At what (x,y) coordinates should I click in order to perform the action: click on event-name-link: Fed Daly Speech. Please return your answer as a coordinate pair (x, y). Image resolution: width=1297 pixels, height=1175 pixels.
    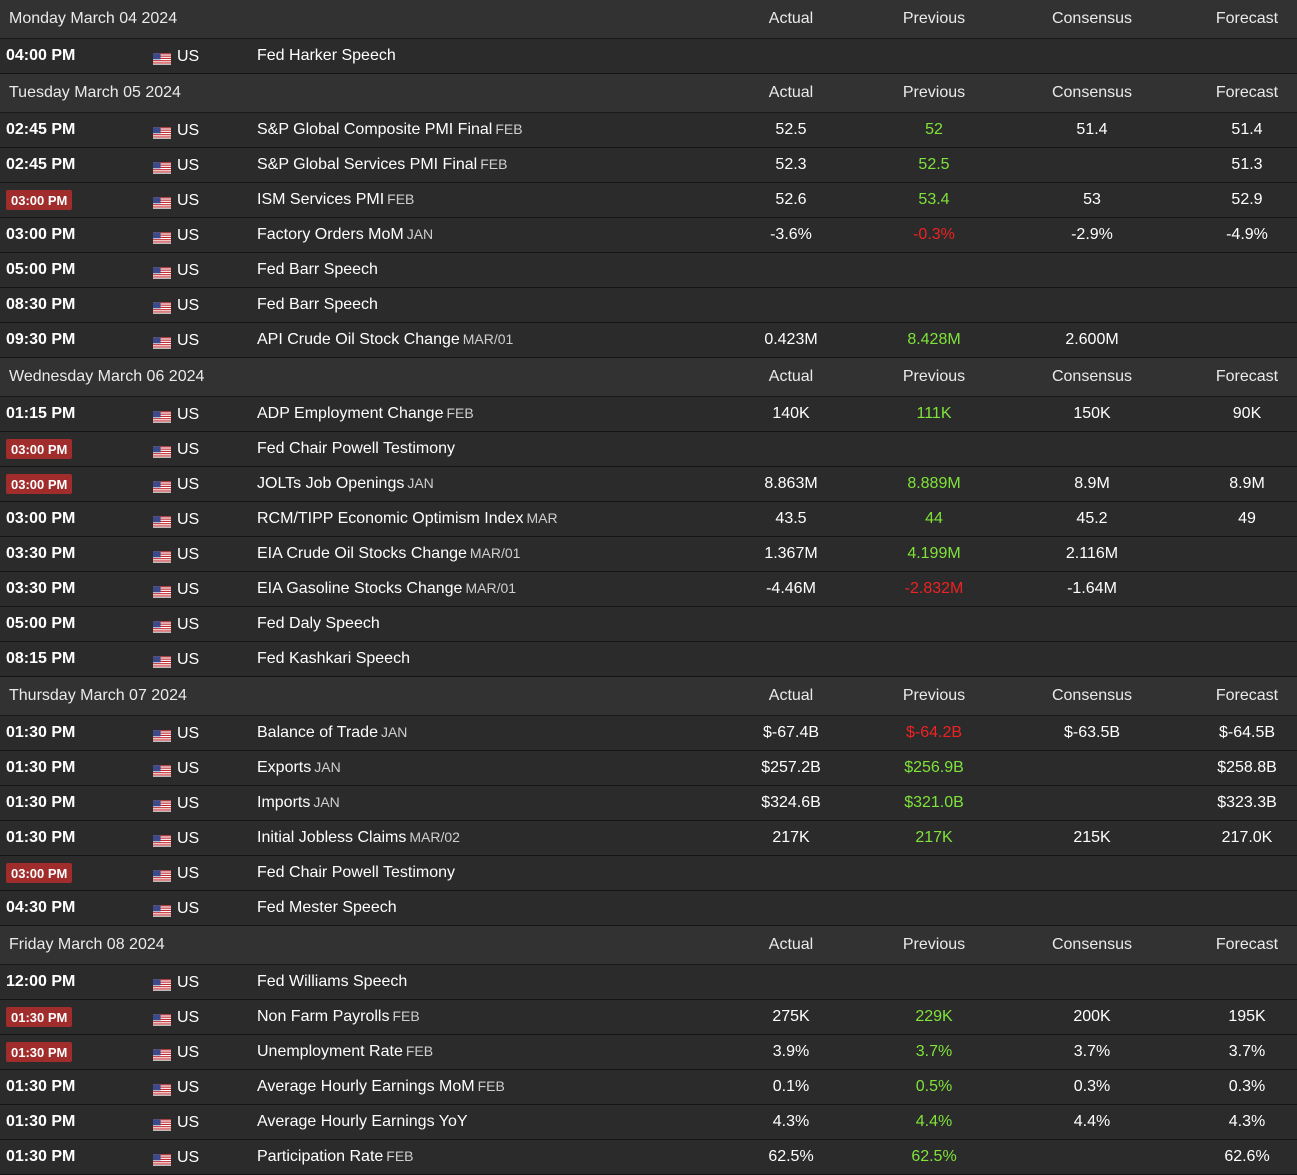
    Looking at the image, I should click on (318, 624).